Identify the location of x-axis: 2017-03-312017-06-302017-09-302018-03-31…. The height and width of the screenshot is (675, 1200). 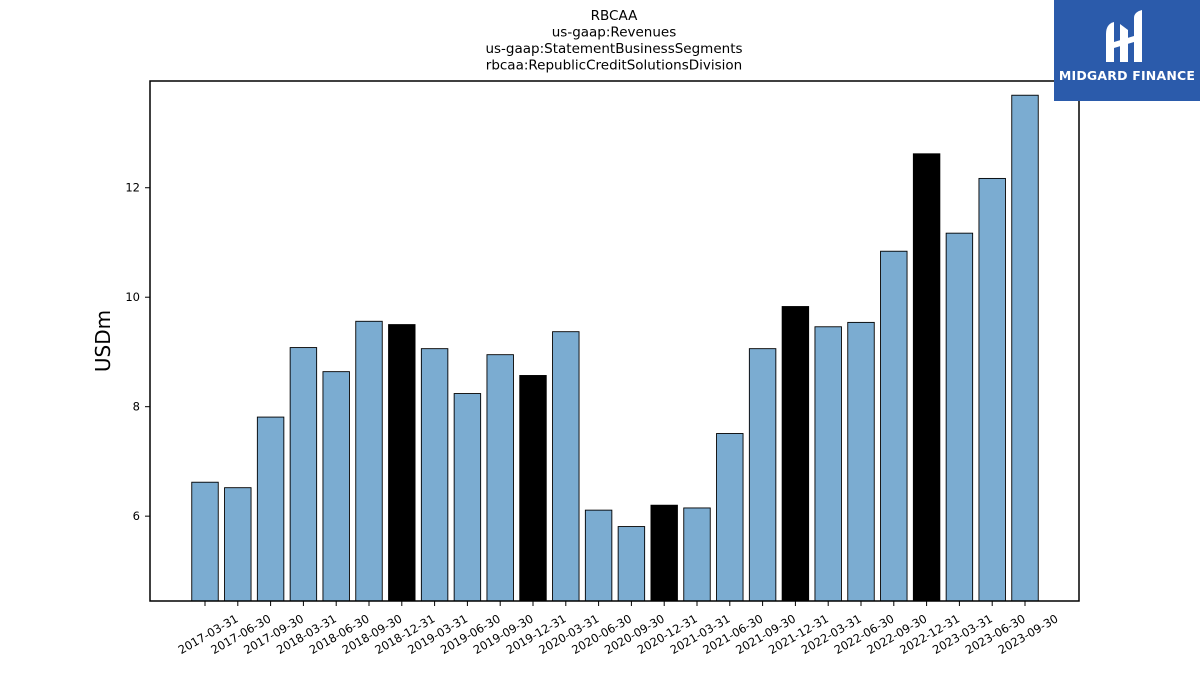
(618, 629).